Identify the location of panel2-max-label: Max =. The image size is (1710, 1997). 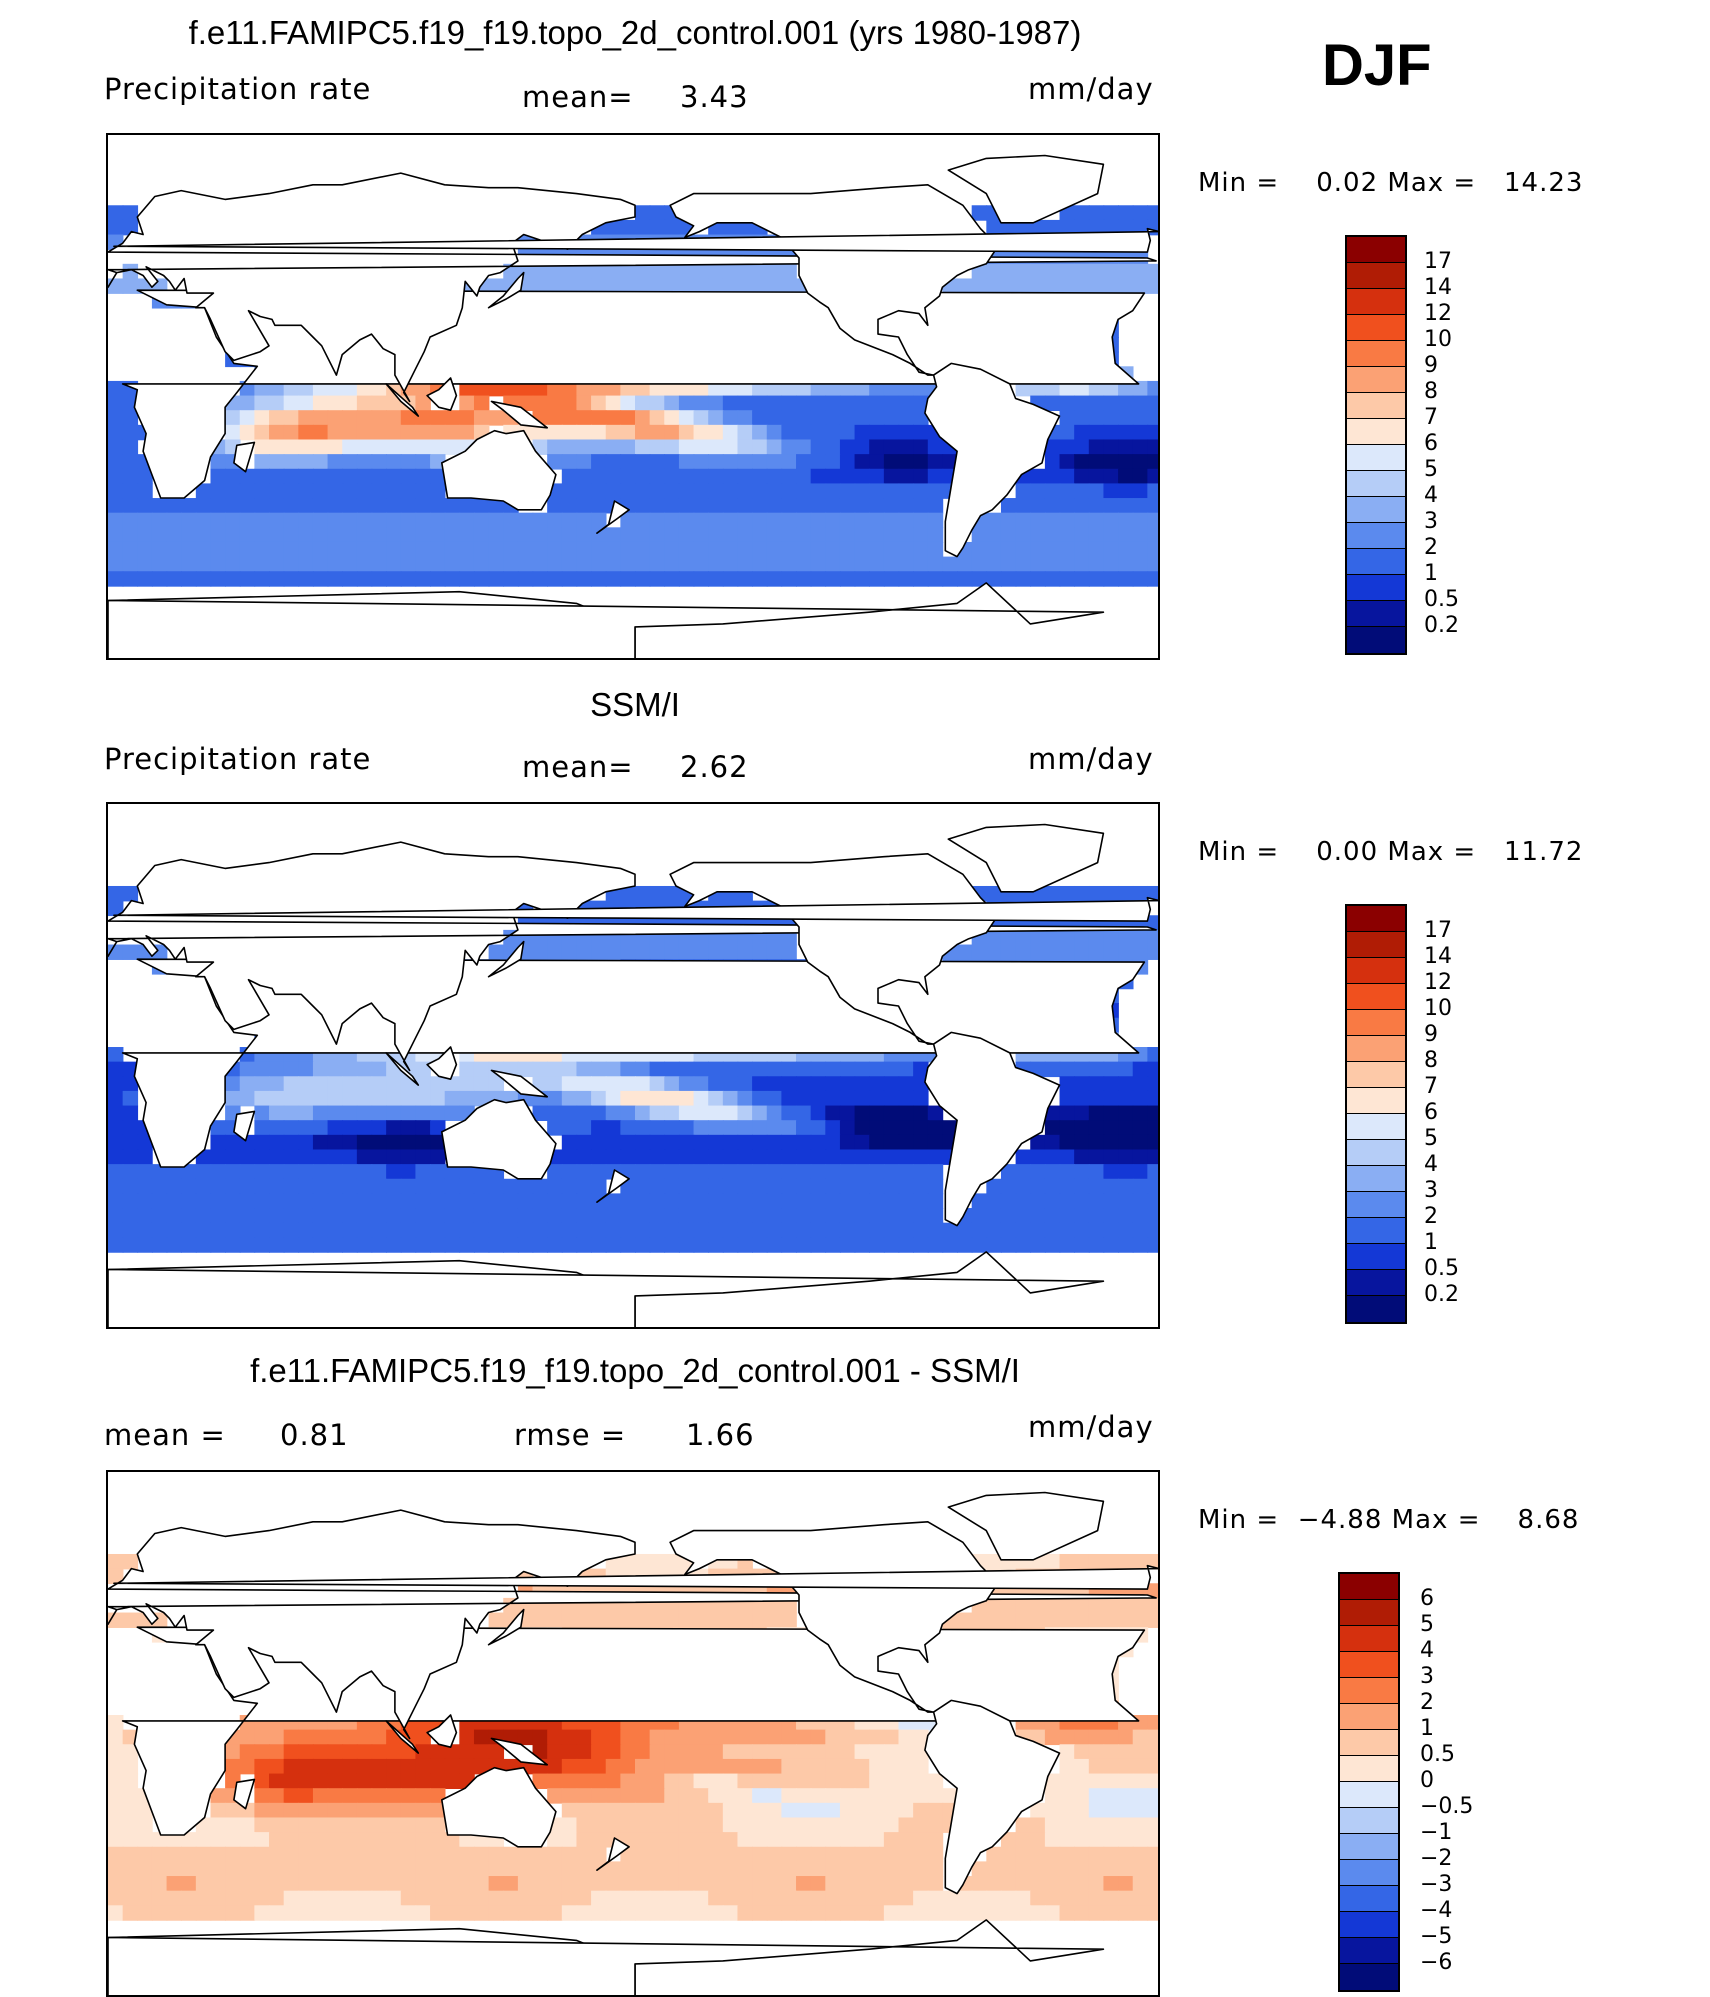
(1432, 852).